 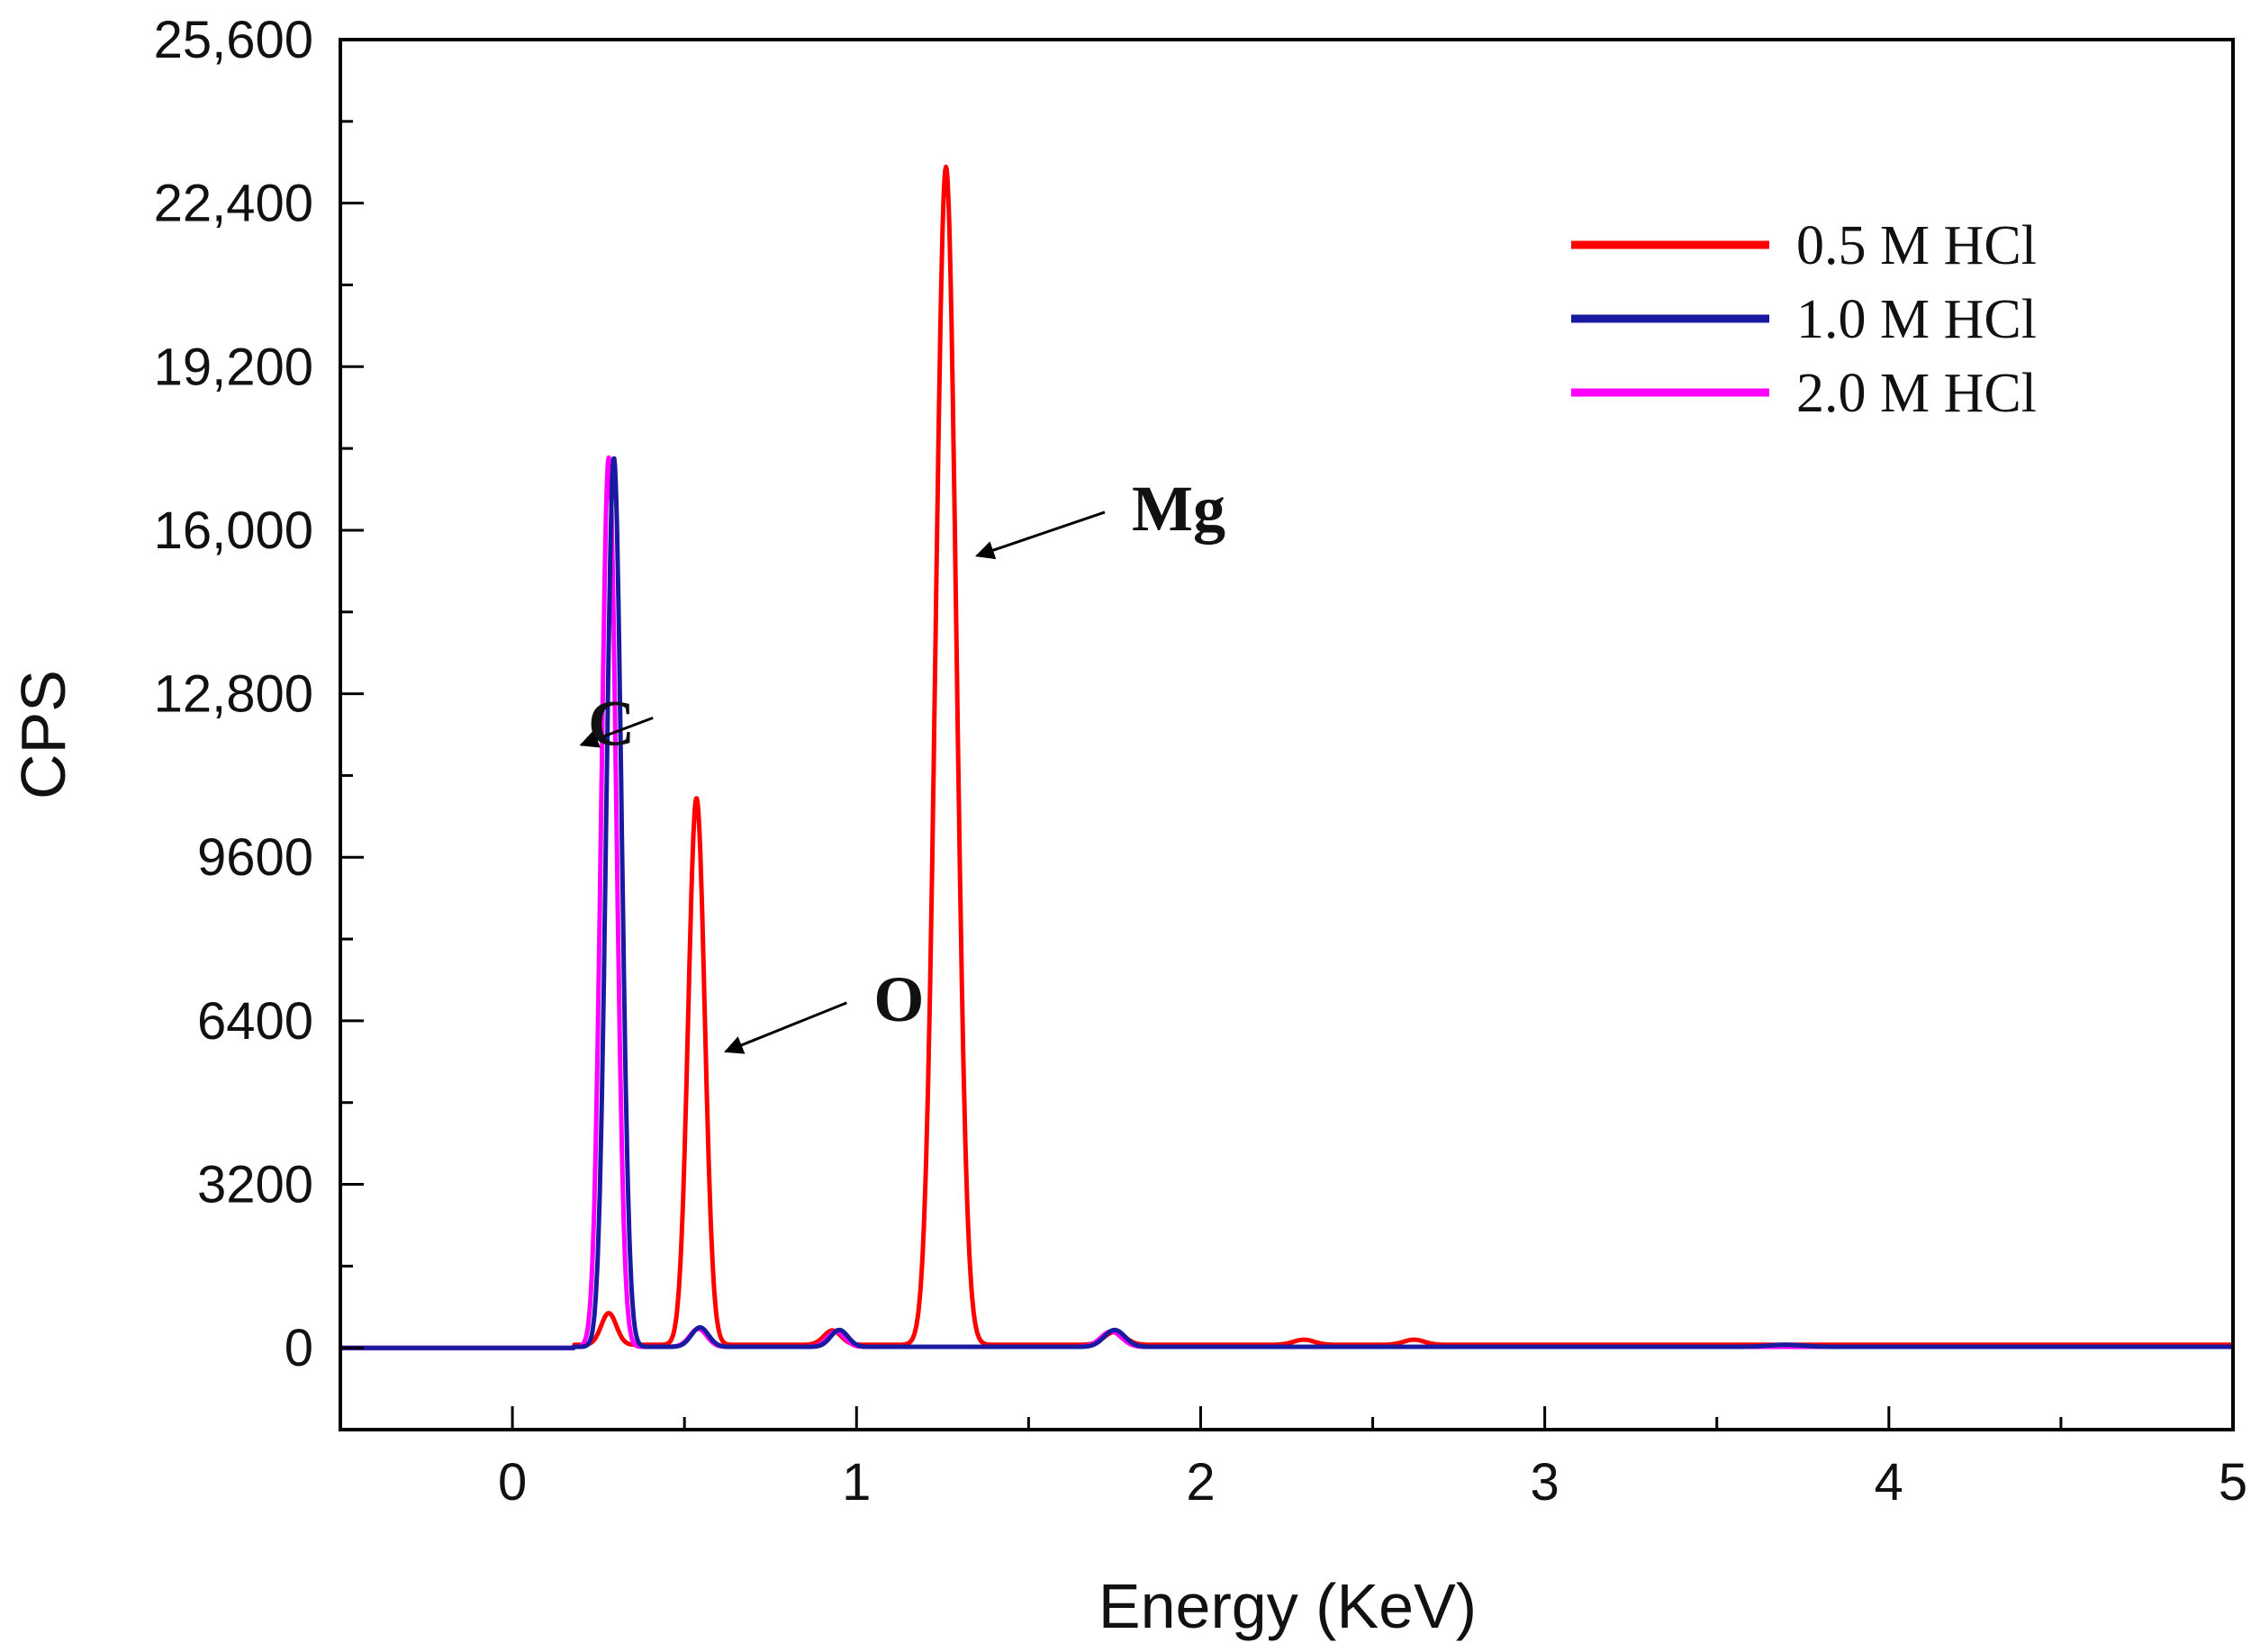 I want to click on x-tick-label: 5, so click(x=2233, y=1482).